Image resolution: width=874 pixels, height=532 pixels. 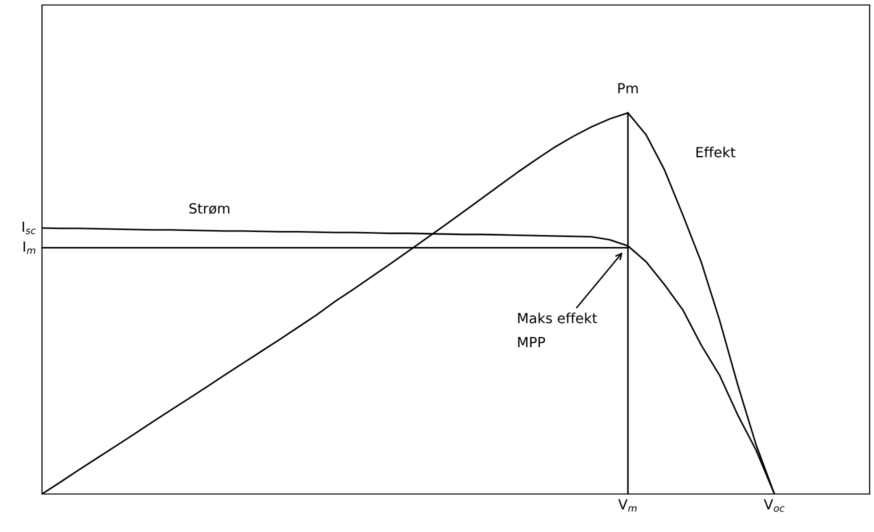 I want to click on x-tick-label: V$_{oc}$, so click(x=774, y=505).